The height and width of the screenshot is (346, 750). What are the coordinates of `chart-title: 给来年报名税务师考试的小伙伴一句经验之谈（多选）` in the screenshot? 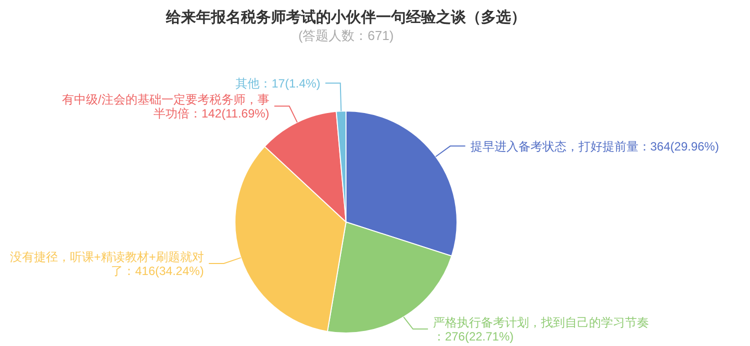 It's located at (345, 17).